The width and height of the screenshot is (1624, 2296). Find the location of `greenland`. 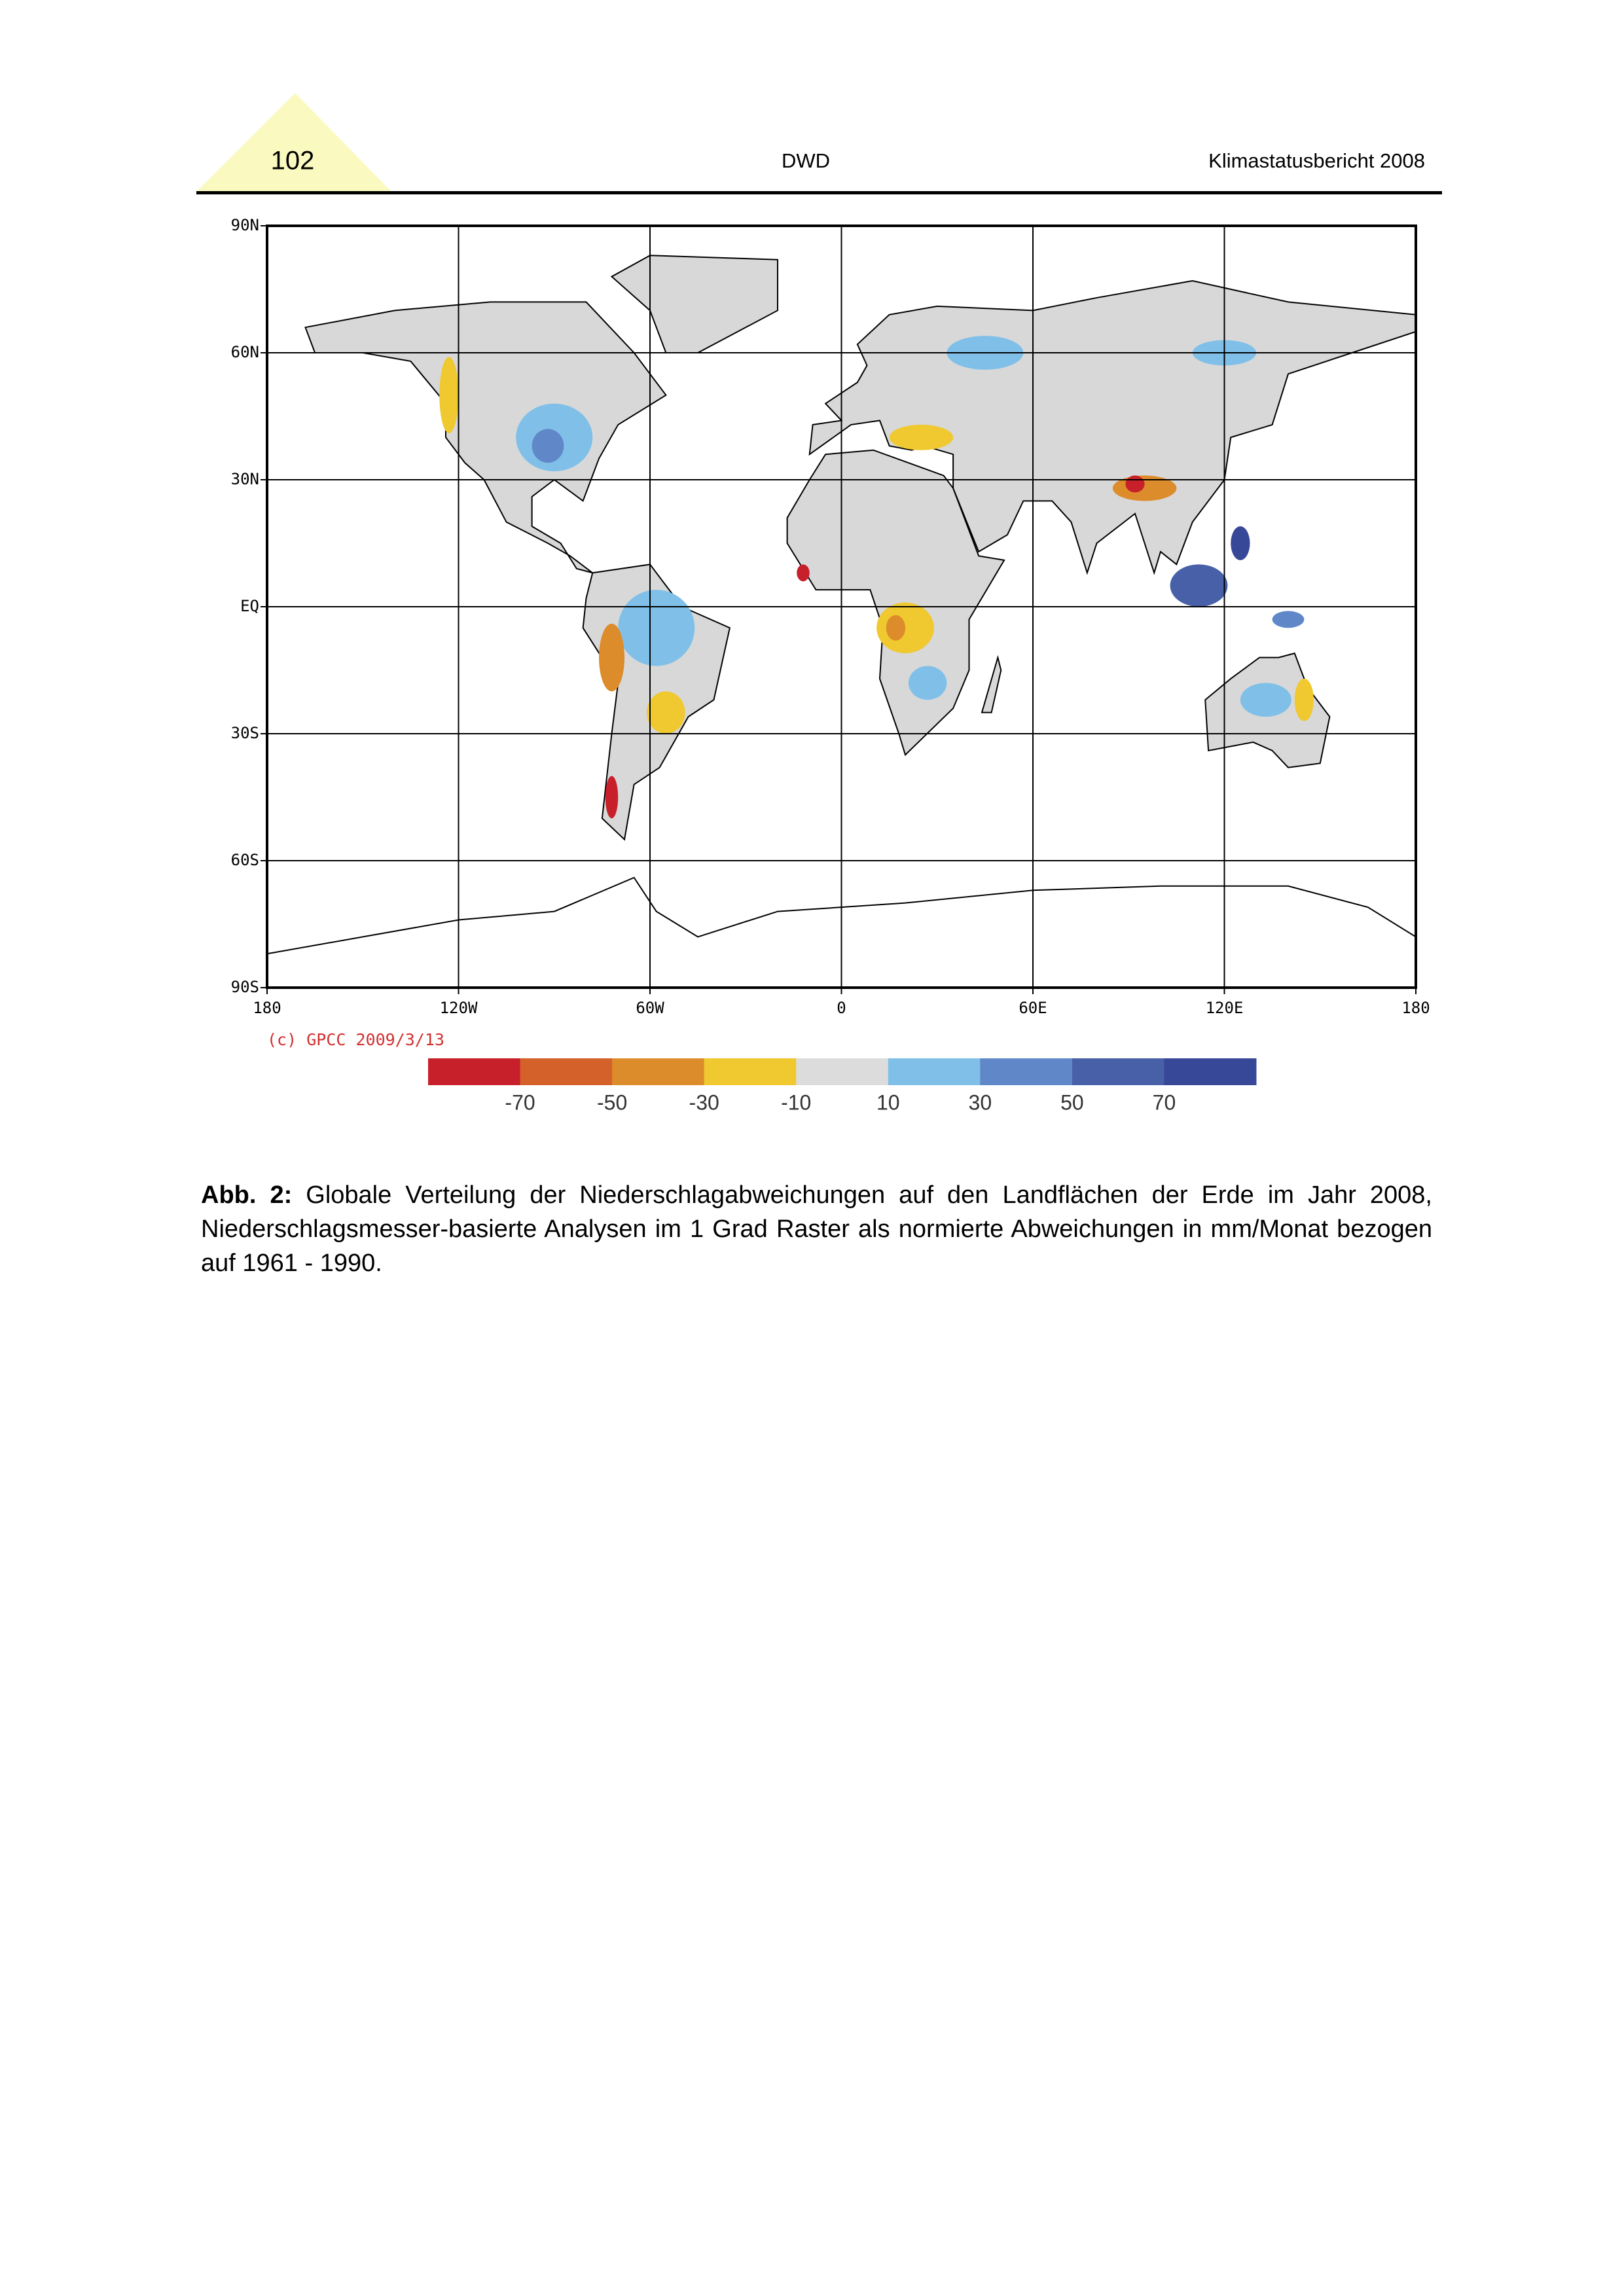

greenland is located at coordinates (695, 304).